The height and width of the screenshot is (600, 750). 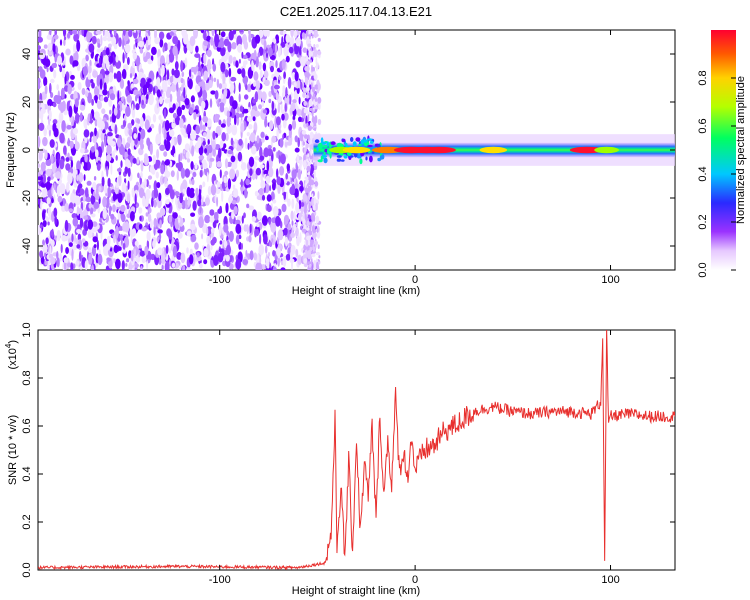 What do you see at coordinates (415, 580) in the screenshot?
I see `x-tick-label: 0` at bounding box center [415, 580].